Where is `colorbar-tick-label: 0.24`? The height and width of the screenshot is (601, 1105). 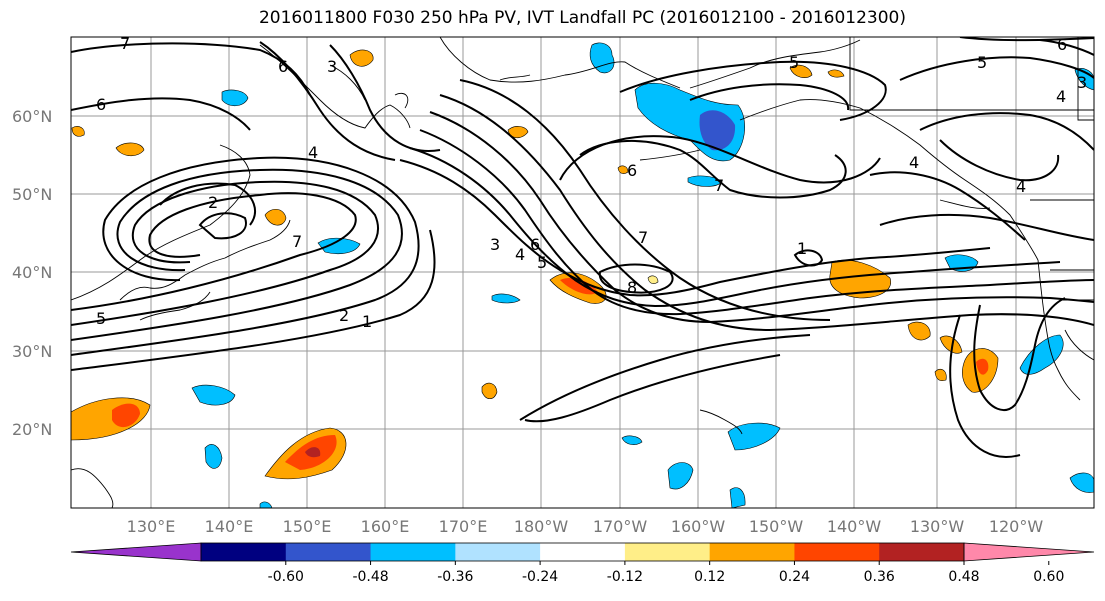 colorbar-tick-label: 0.24 is located at coordinates (794, 577).